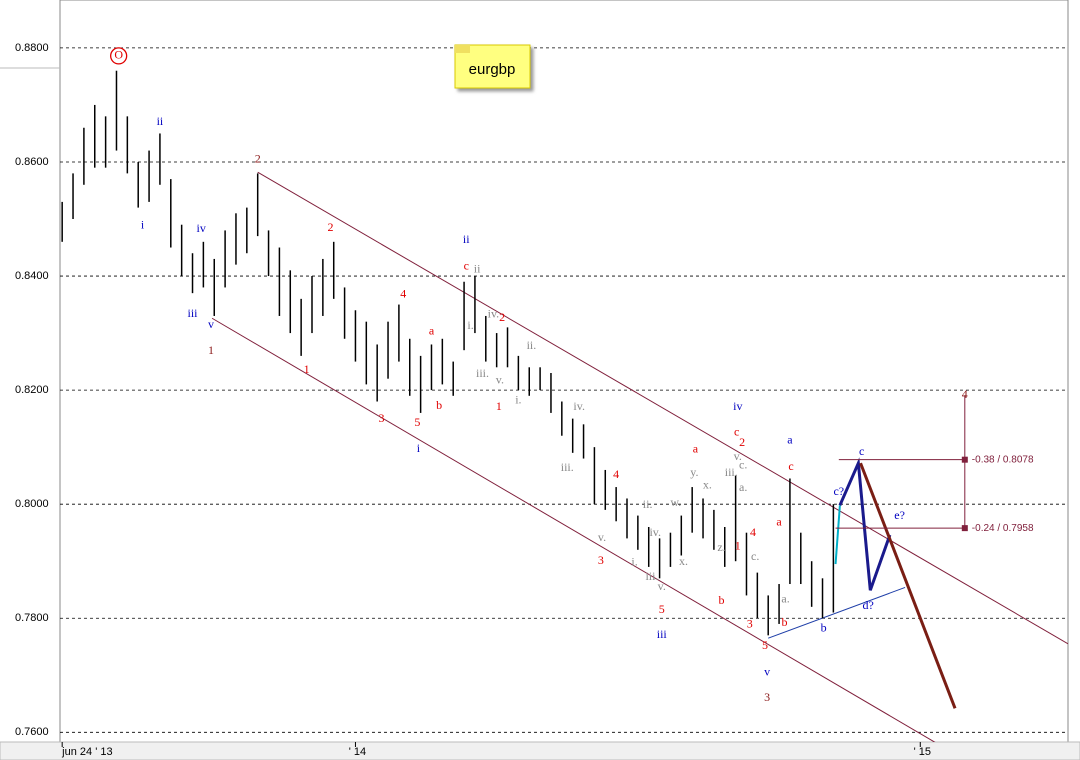  I want to click on y-tick-label: 0.8200, so click(32, 390).